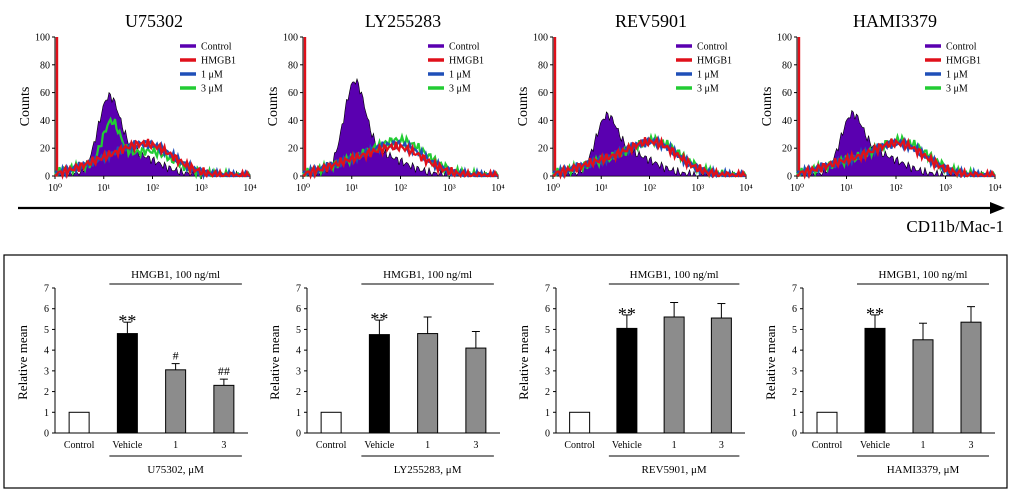  Describe the element at coordinates (955, 226) in the screenshot. I see `shared-x-axis-label: CD11b/Mac-1` at that location.